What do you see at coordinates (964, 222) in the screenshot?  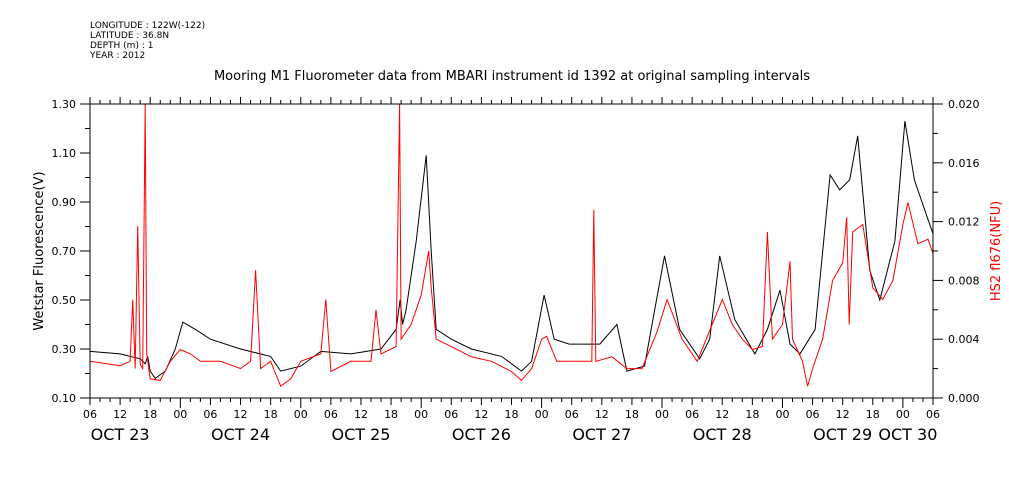 I see `y2-tick-label: 0.012` at bounding box center [964, 222].